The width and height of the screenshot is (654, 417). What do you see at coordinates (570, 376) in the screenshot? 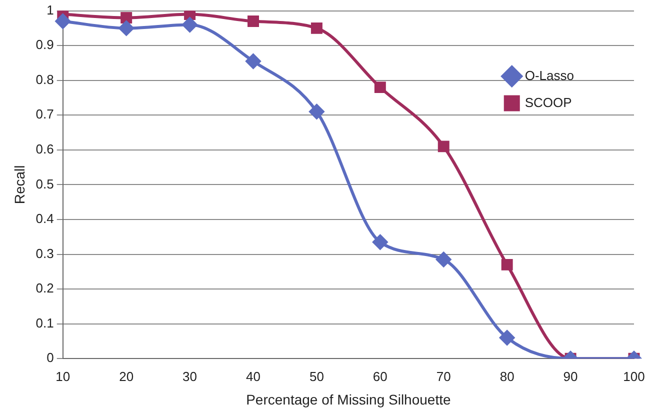
I see `x-tick-label: 90` at bounding box center [570, 376].